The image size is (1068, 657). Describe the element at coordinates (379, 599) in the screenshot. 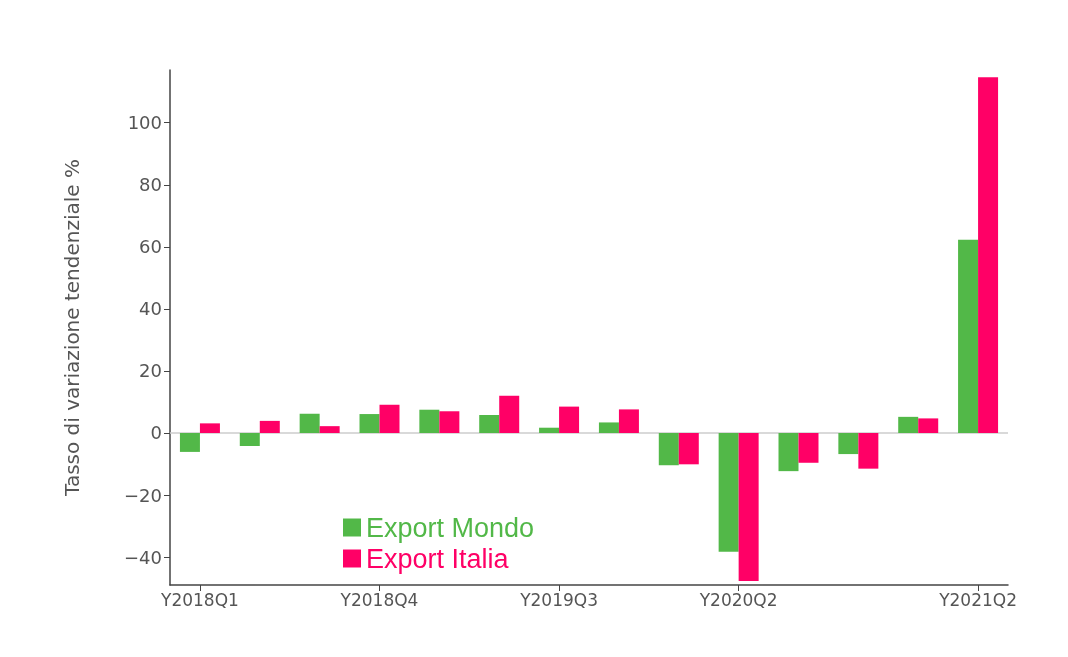

I see `x-tick-label: Y2018Q4` at that location.